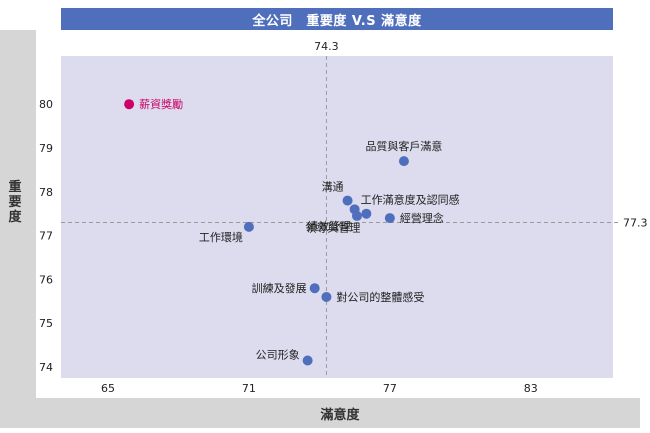 The image size is (650, 433). I want to click on y-axis-label: 重要度, so click(15, 202).